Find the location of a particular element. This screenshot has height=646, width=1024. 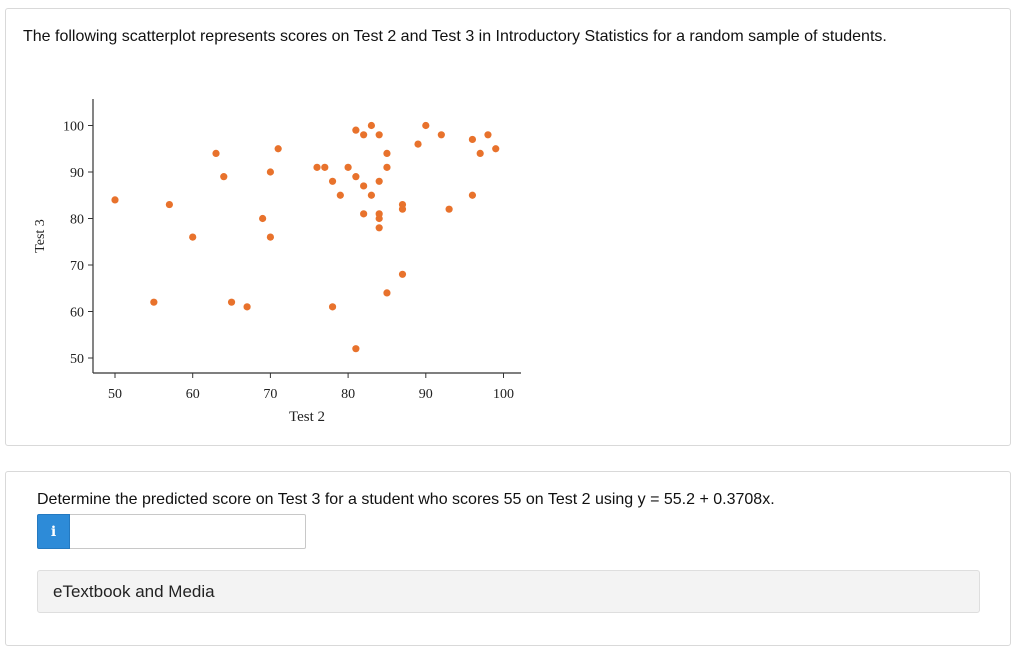

chart-points is located at coordinates (305, 237).